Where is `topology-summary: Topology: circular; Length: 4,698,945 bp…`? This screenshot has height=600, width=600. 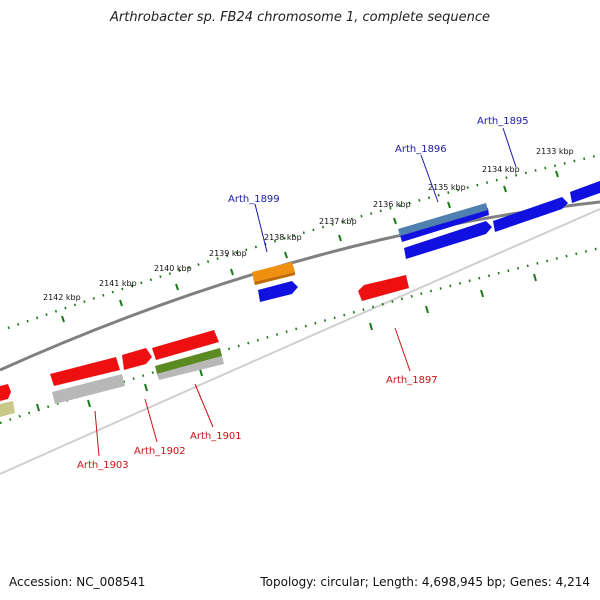 topology-summary: Topology: circular; Length: 4,698,945 bp… is located at coordinates (425, 582).